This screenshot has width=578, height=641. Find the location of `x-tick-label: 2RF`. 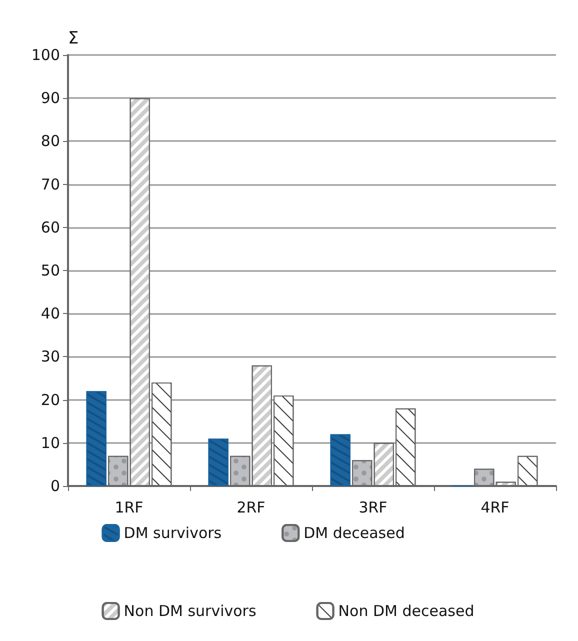

x-tick-label: 2RF is located at coordinates (251, 507).